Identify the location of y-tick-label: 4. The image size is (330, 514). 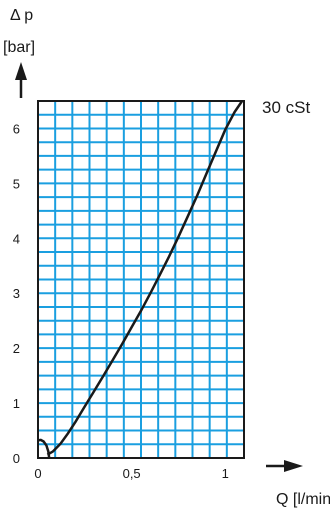
(16, 238).